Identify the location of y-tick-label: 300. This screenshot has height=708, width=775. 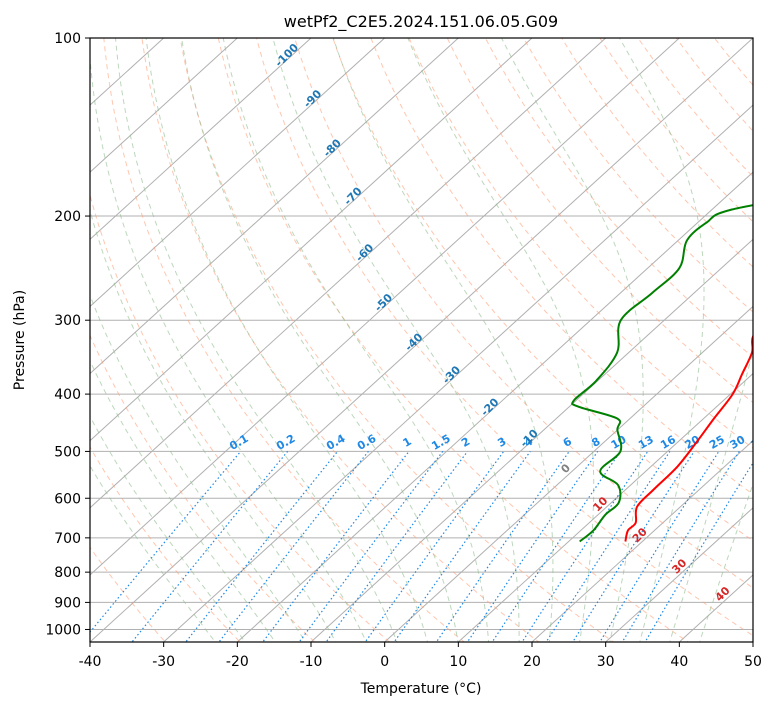
(67, 321).